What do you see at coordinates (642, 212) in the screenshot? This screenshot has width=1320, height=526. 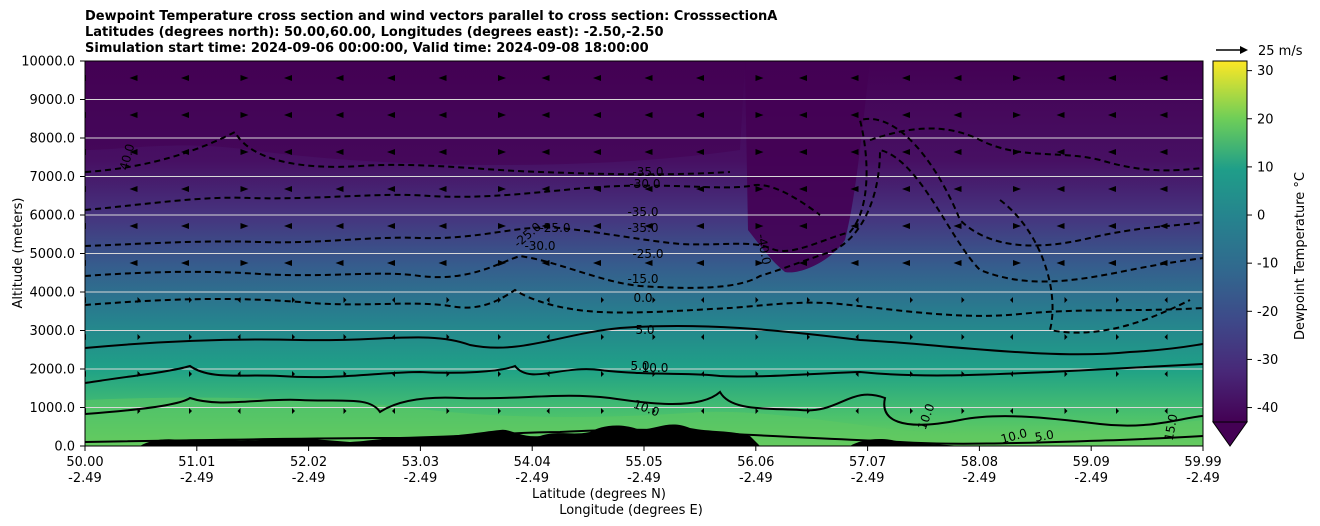 I see `contour-label: -35.0` at bounding box center [642, 212].